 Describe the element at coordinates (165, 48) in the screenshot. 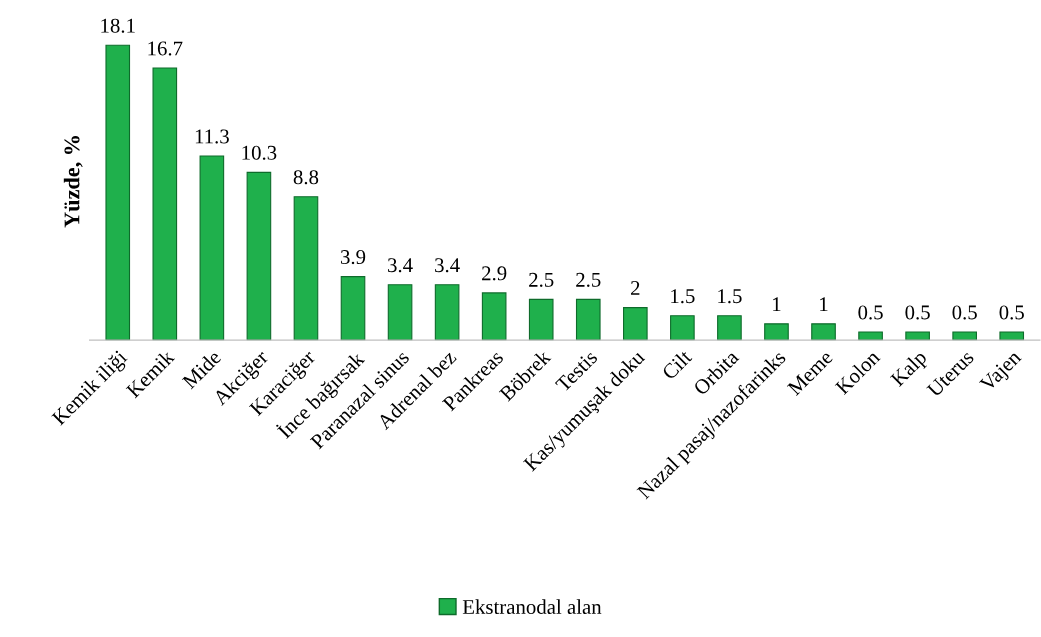

I see `data-label: 16.7` at that location.